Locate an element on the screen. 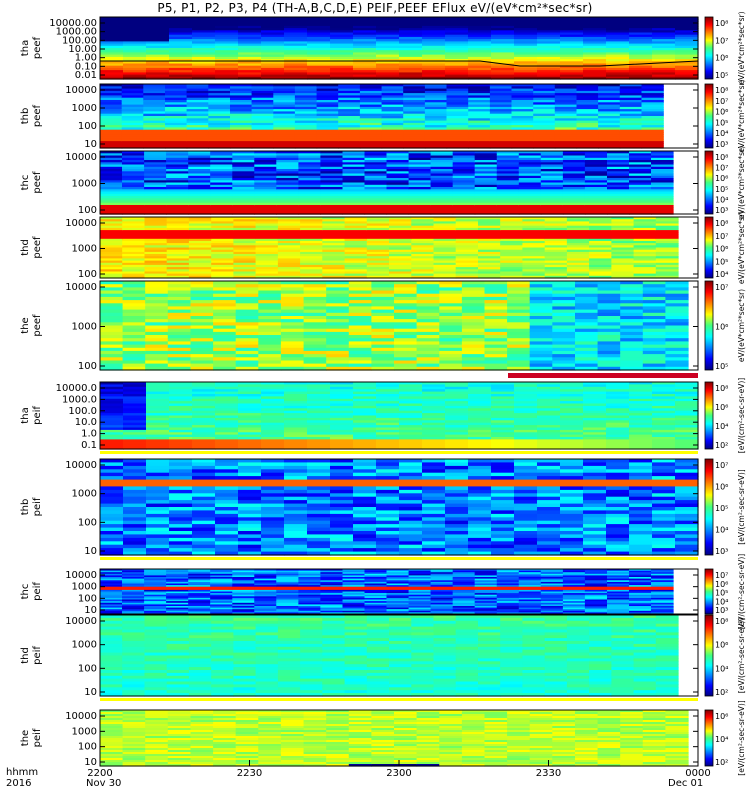  x-axis-start-date: Nov 30 is located at coordinates (104, 783).